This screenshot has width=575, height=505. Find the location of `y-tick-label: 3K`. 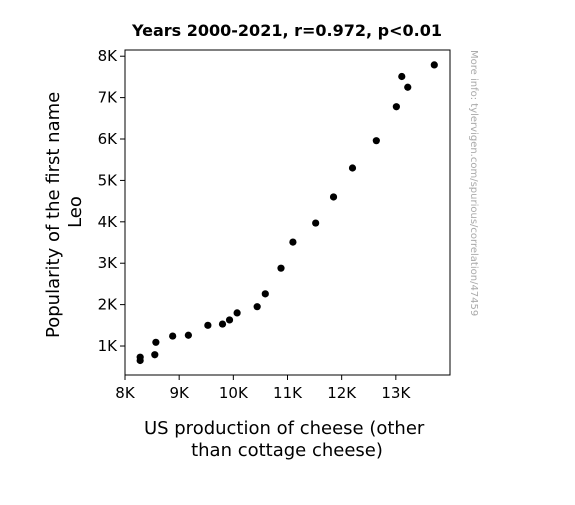

y-tick-label: 3K is located at coordinates (108, 263).